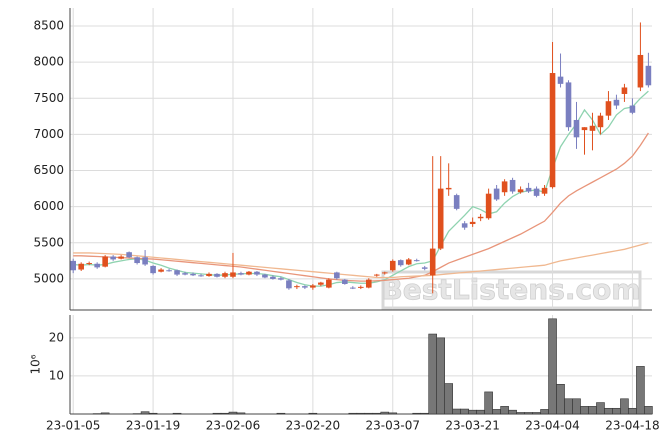  What do you see at coordinates (56, 337) in the screenshot?
I see `y-tick-label: 20` at bounding box center [56, 337].